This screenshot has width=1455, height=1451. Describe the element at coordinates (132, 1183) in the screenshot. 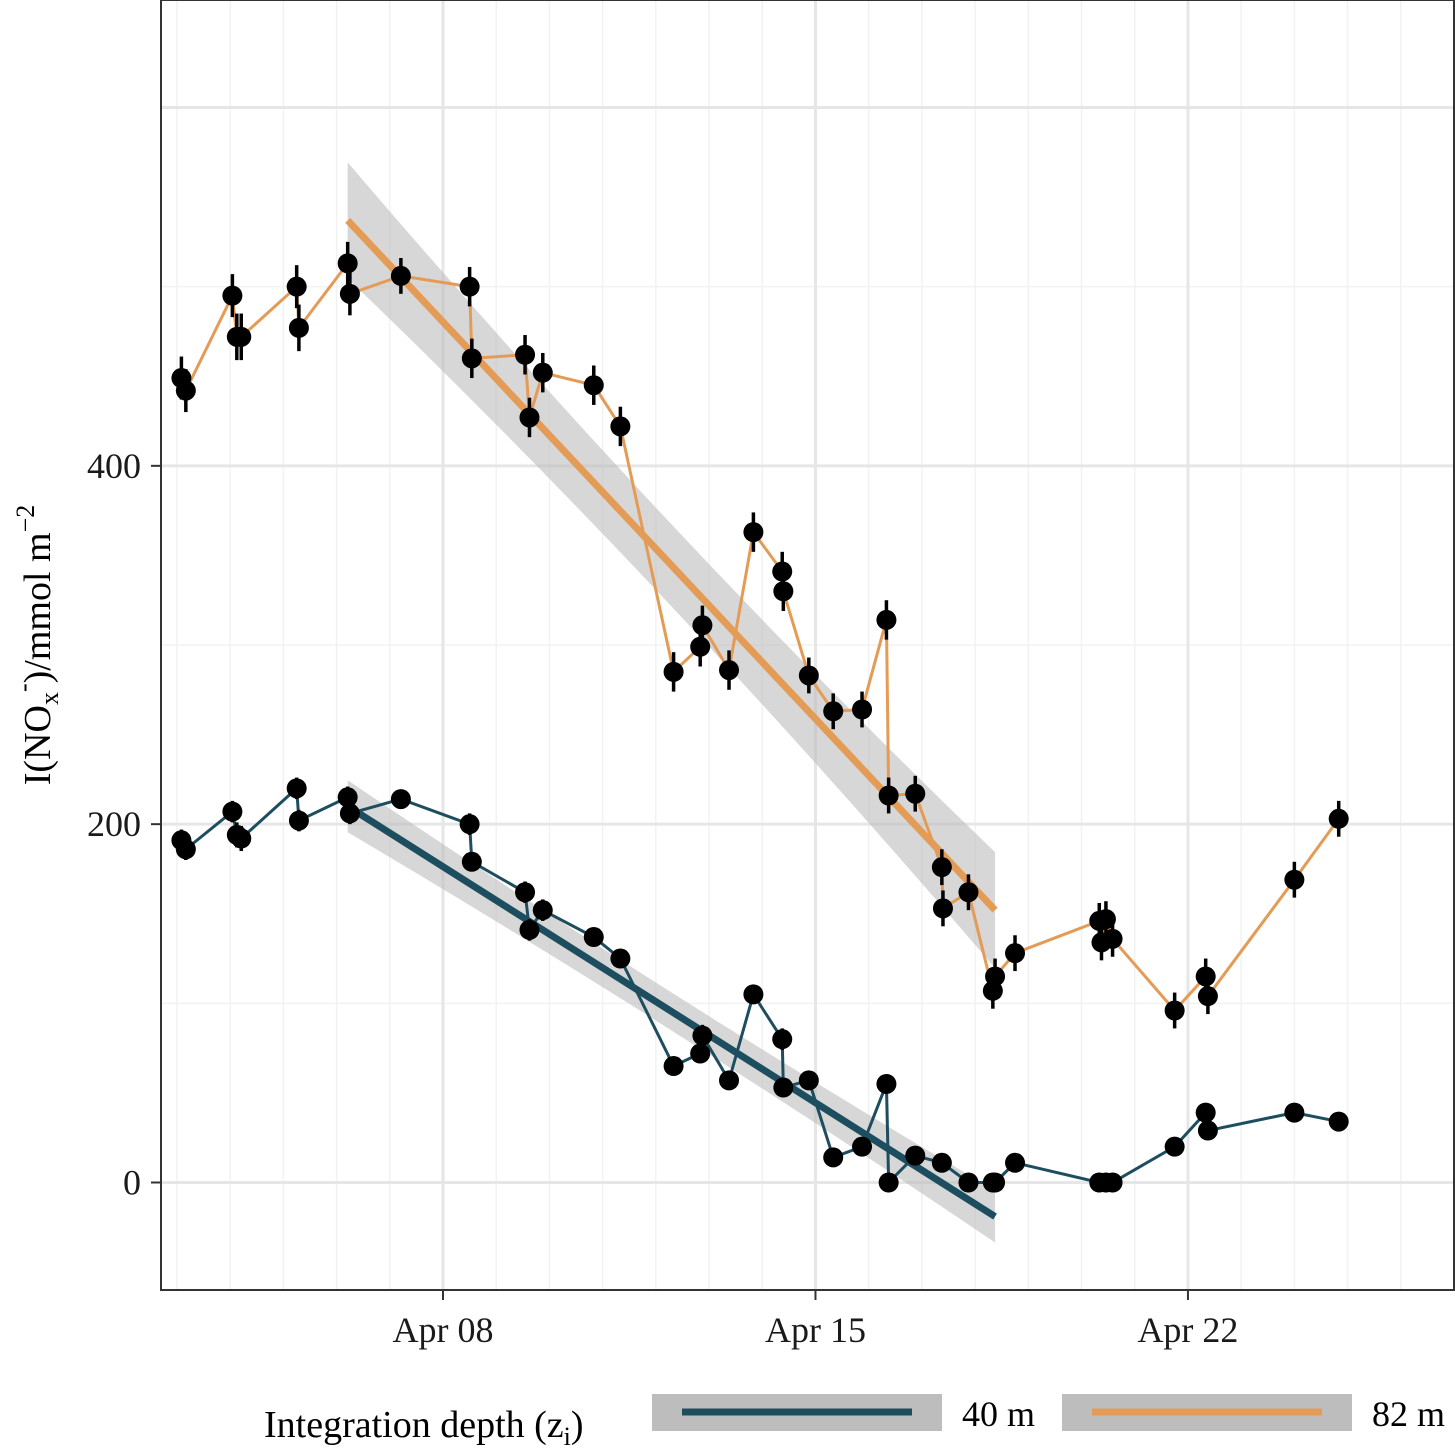

I see `y-tick-label: 0` at that location.